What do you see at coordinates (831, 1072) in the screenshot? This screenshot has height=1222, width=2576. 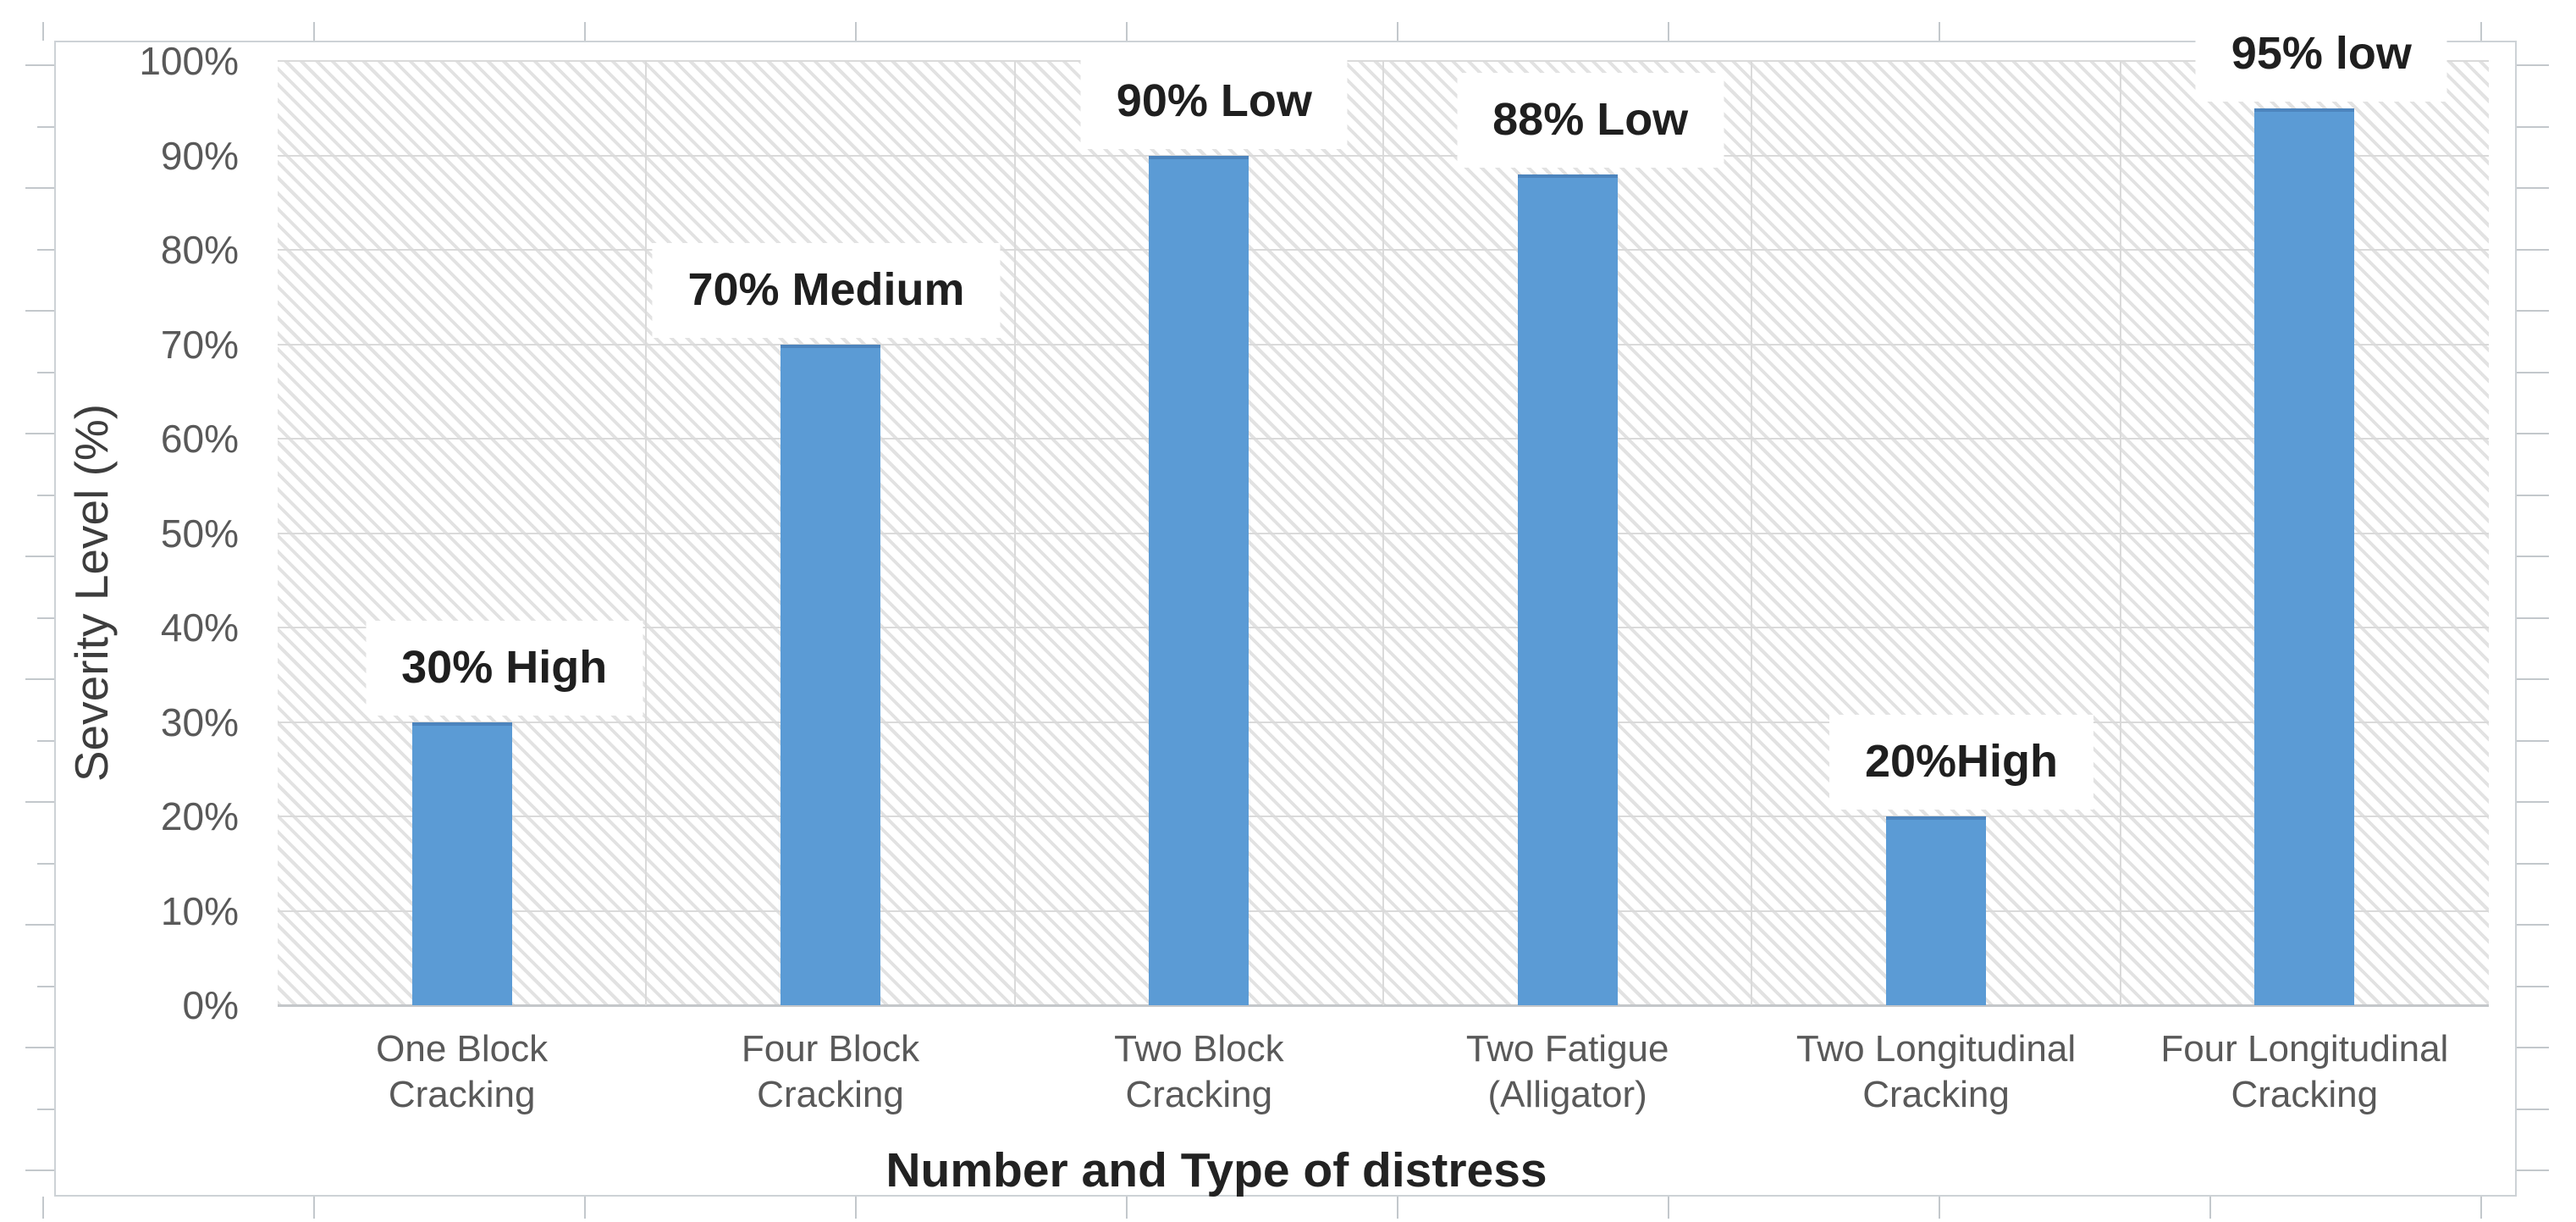 I see `category-tick-label: Four Block Cracking` at bounding box center [831, 1072].